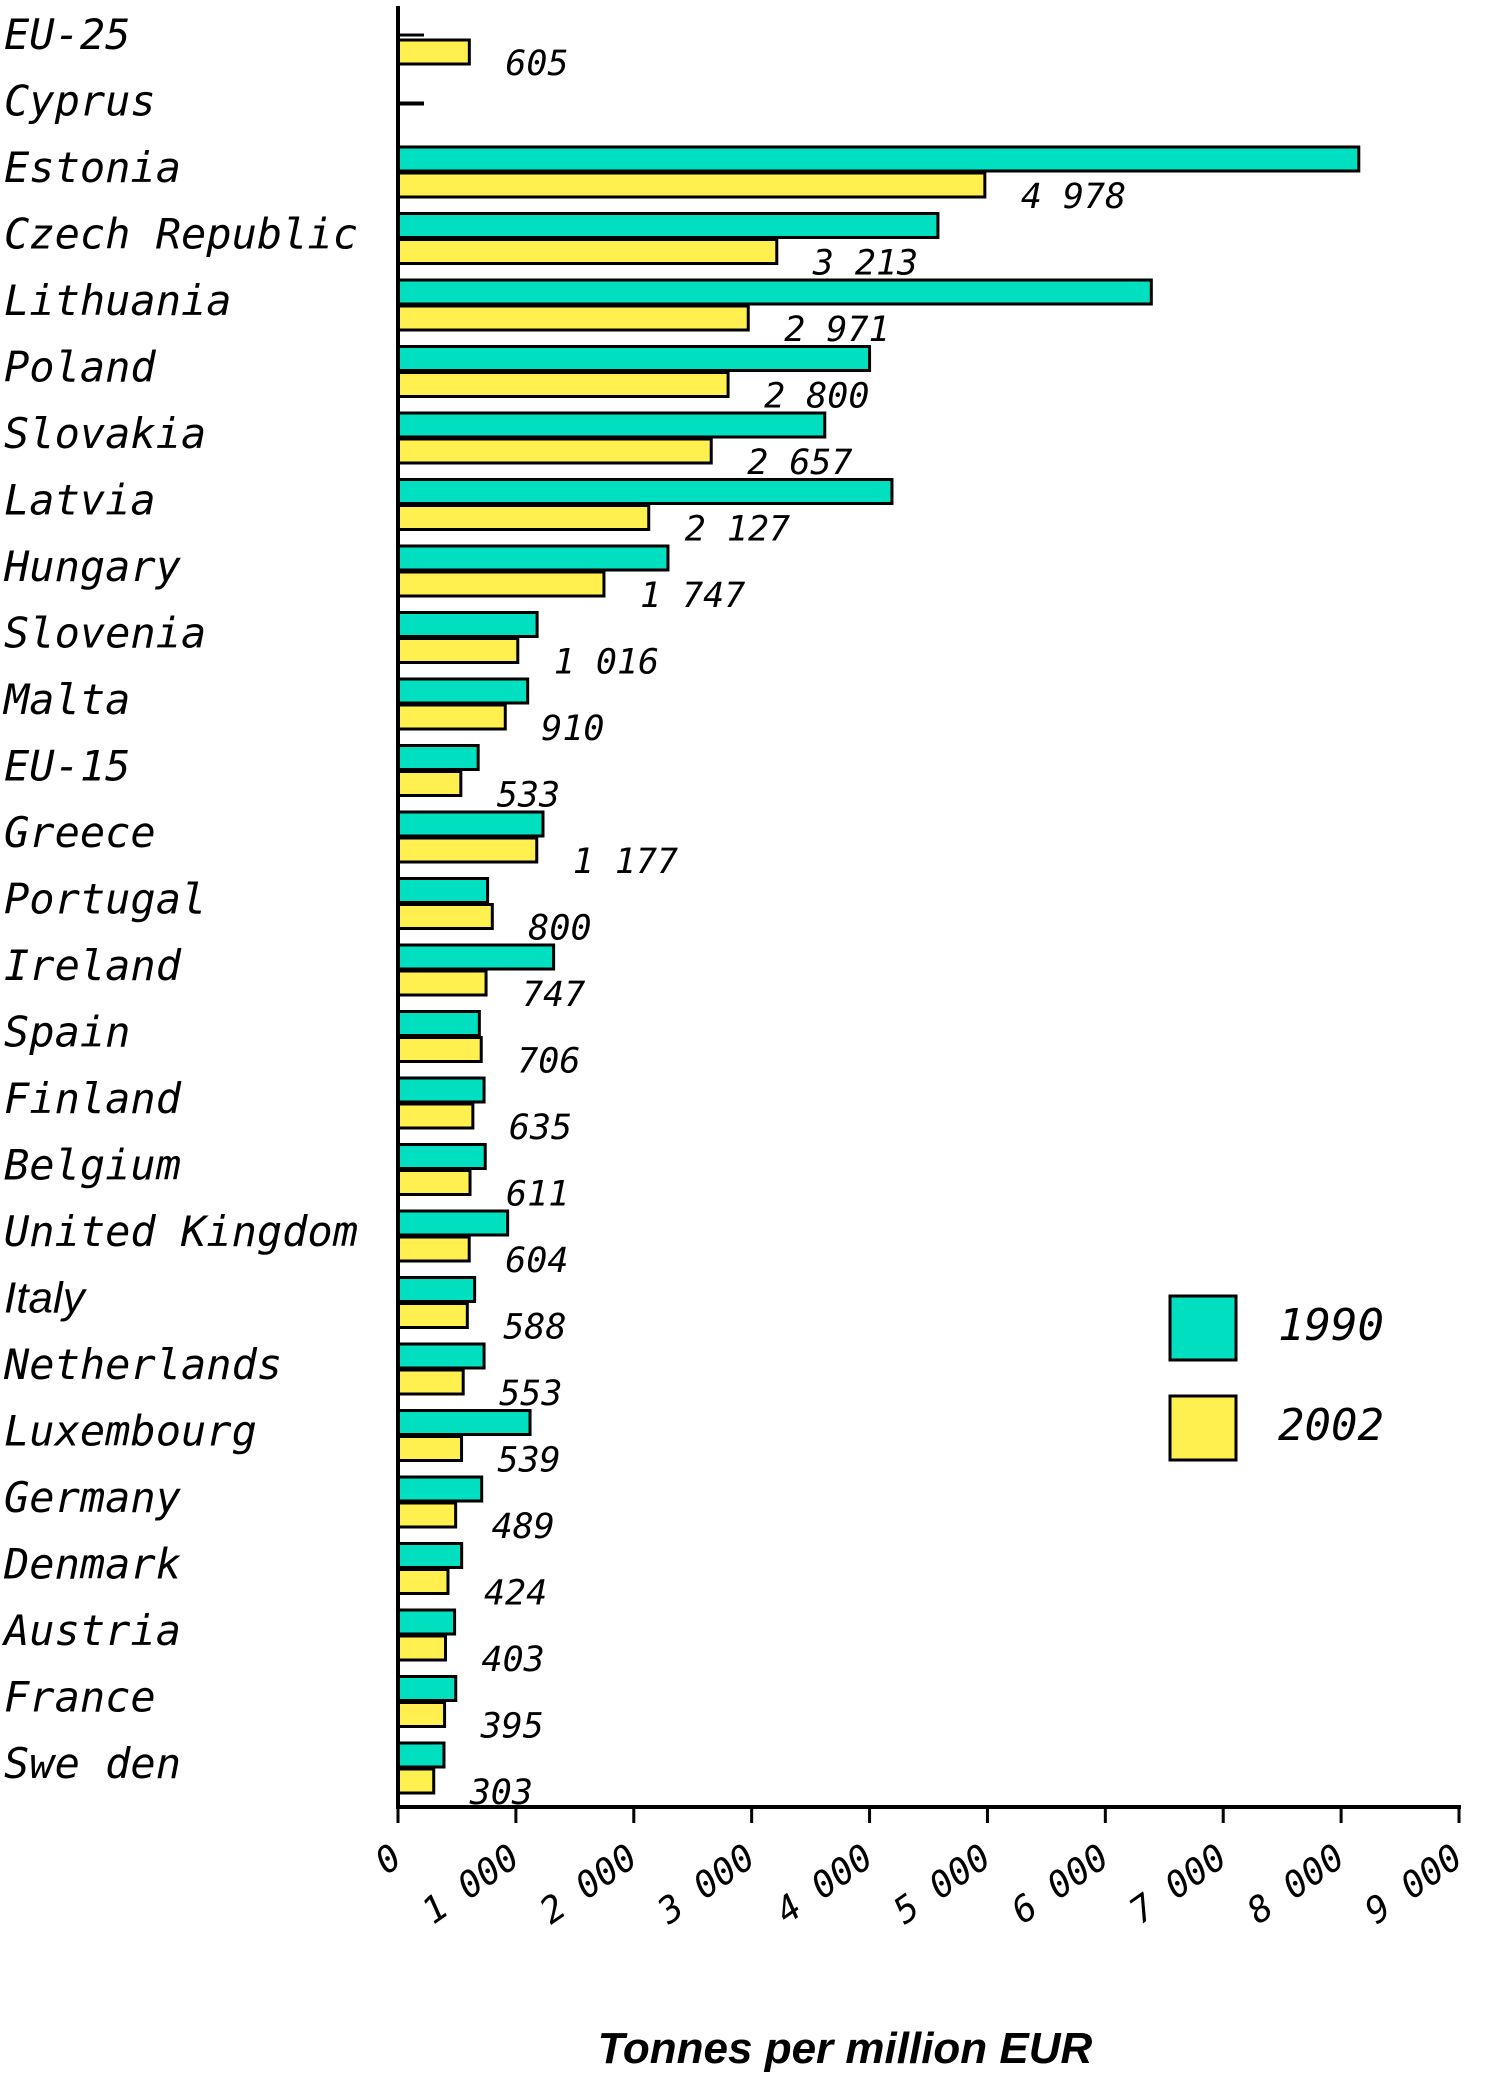 The width and height of the screenshot is (1511, 2078). What do you see at coordinates (67, 34) in the screenshot?
I see `category-label: EU-25` at bounding box center [67, 34].